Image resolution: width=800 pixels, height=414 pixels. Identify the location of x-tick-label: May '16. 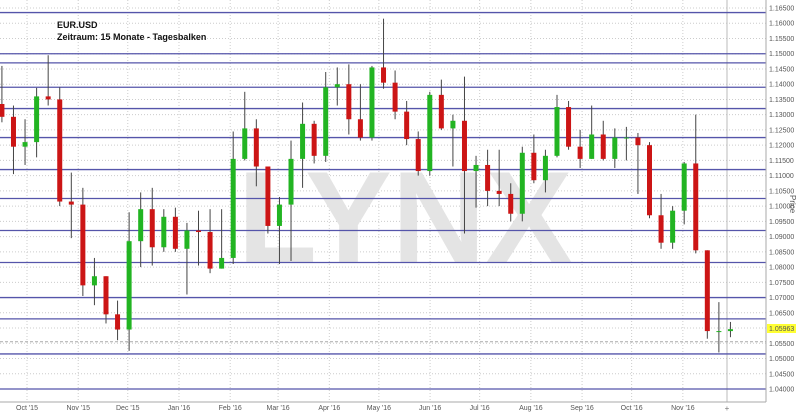
(379, 408).